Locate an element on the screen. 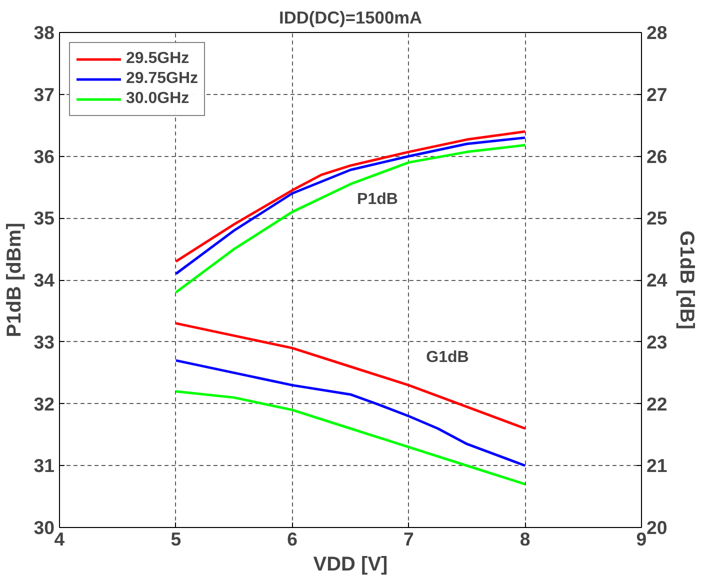 The width and height of the screenshot is (704, 582). x-tick-label: 6 is located at coordinates (292, 539).